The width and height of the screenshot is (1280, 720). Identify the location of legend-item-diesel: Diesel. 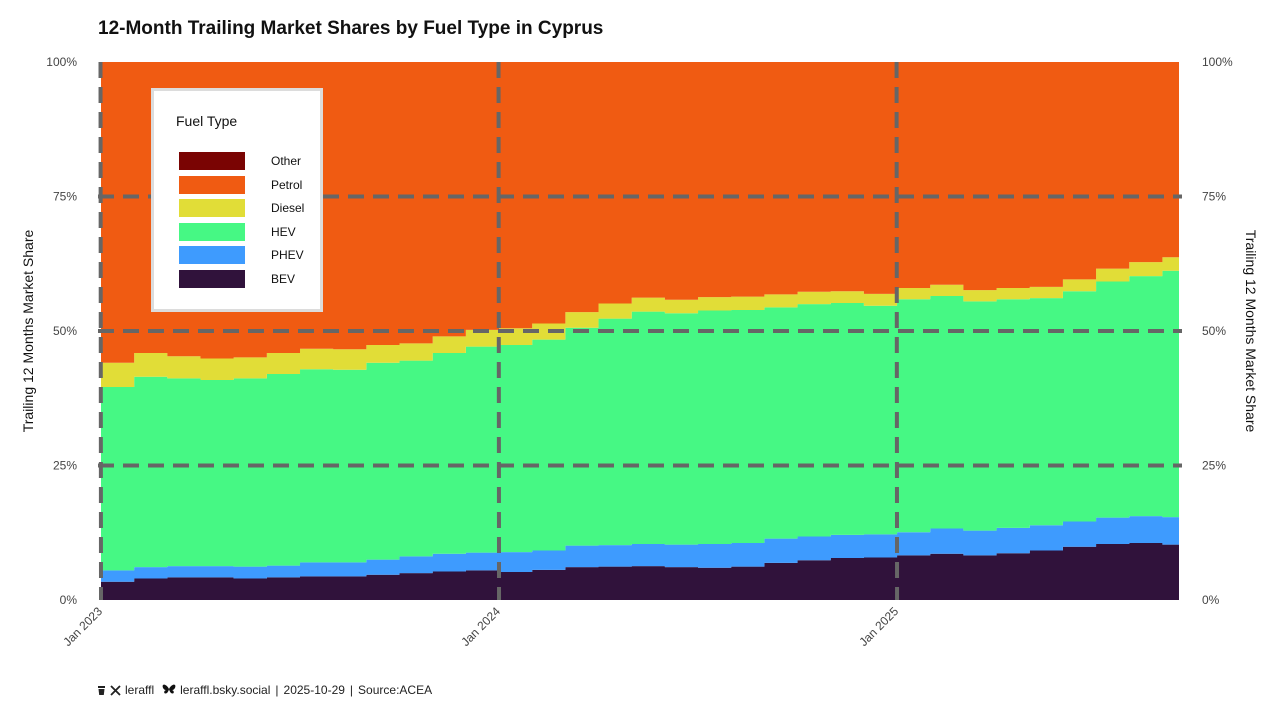
(241, 208).